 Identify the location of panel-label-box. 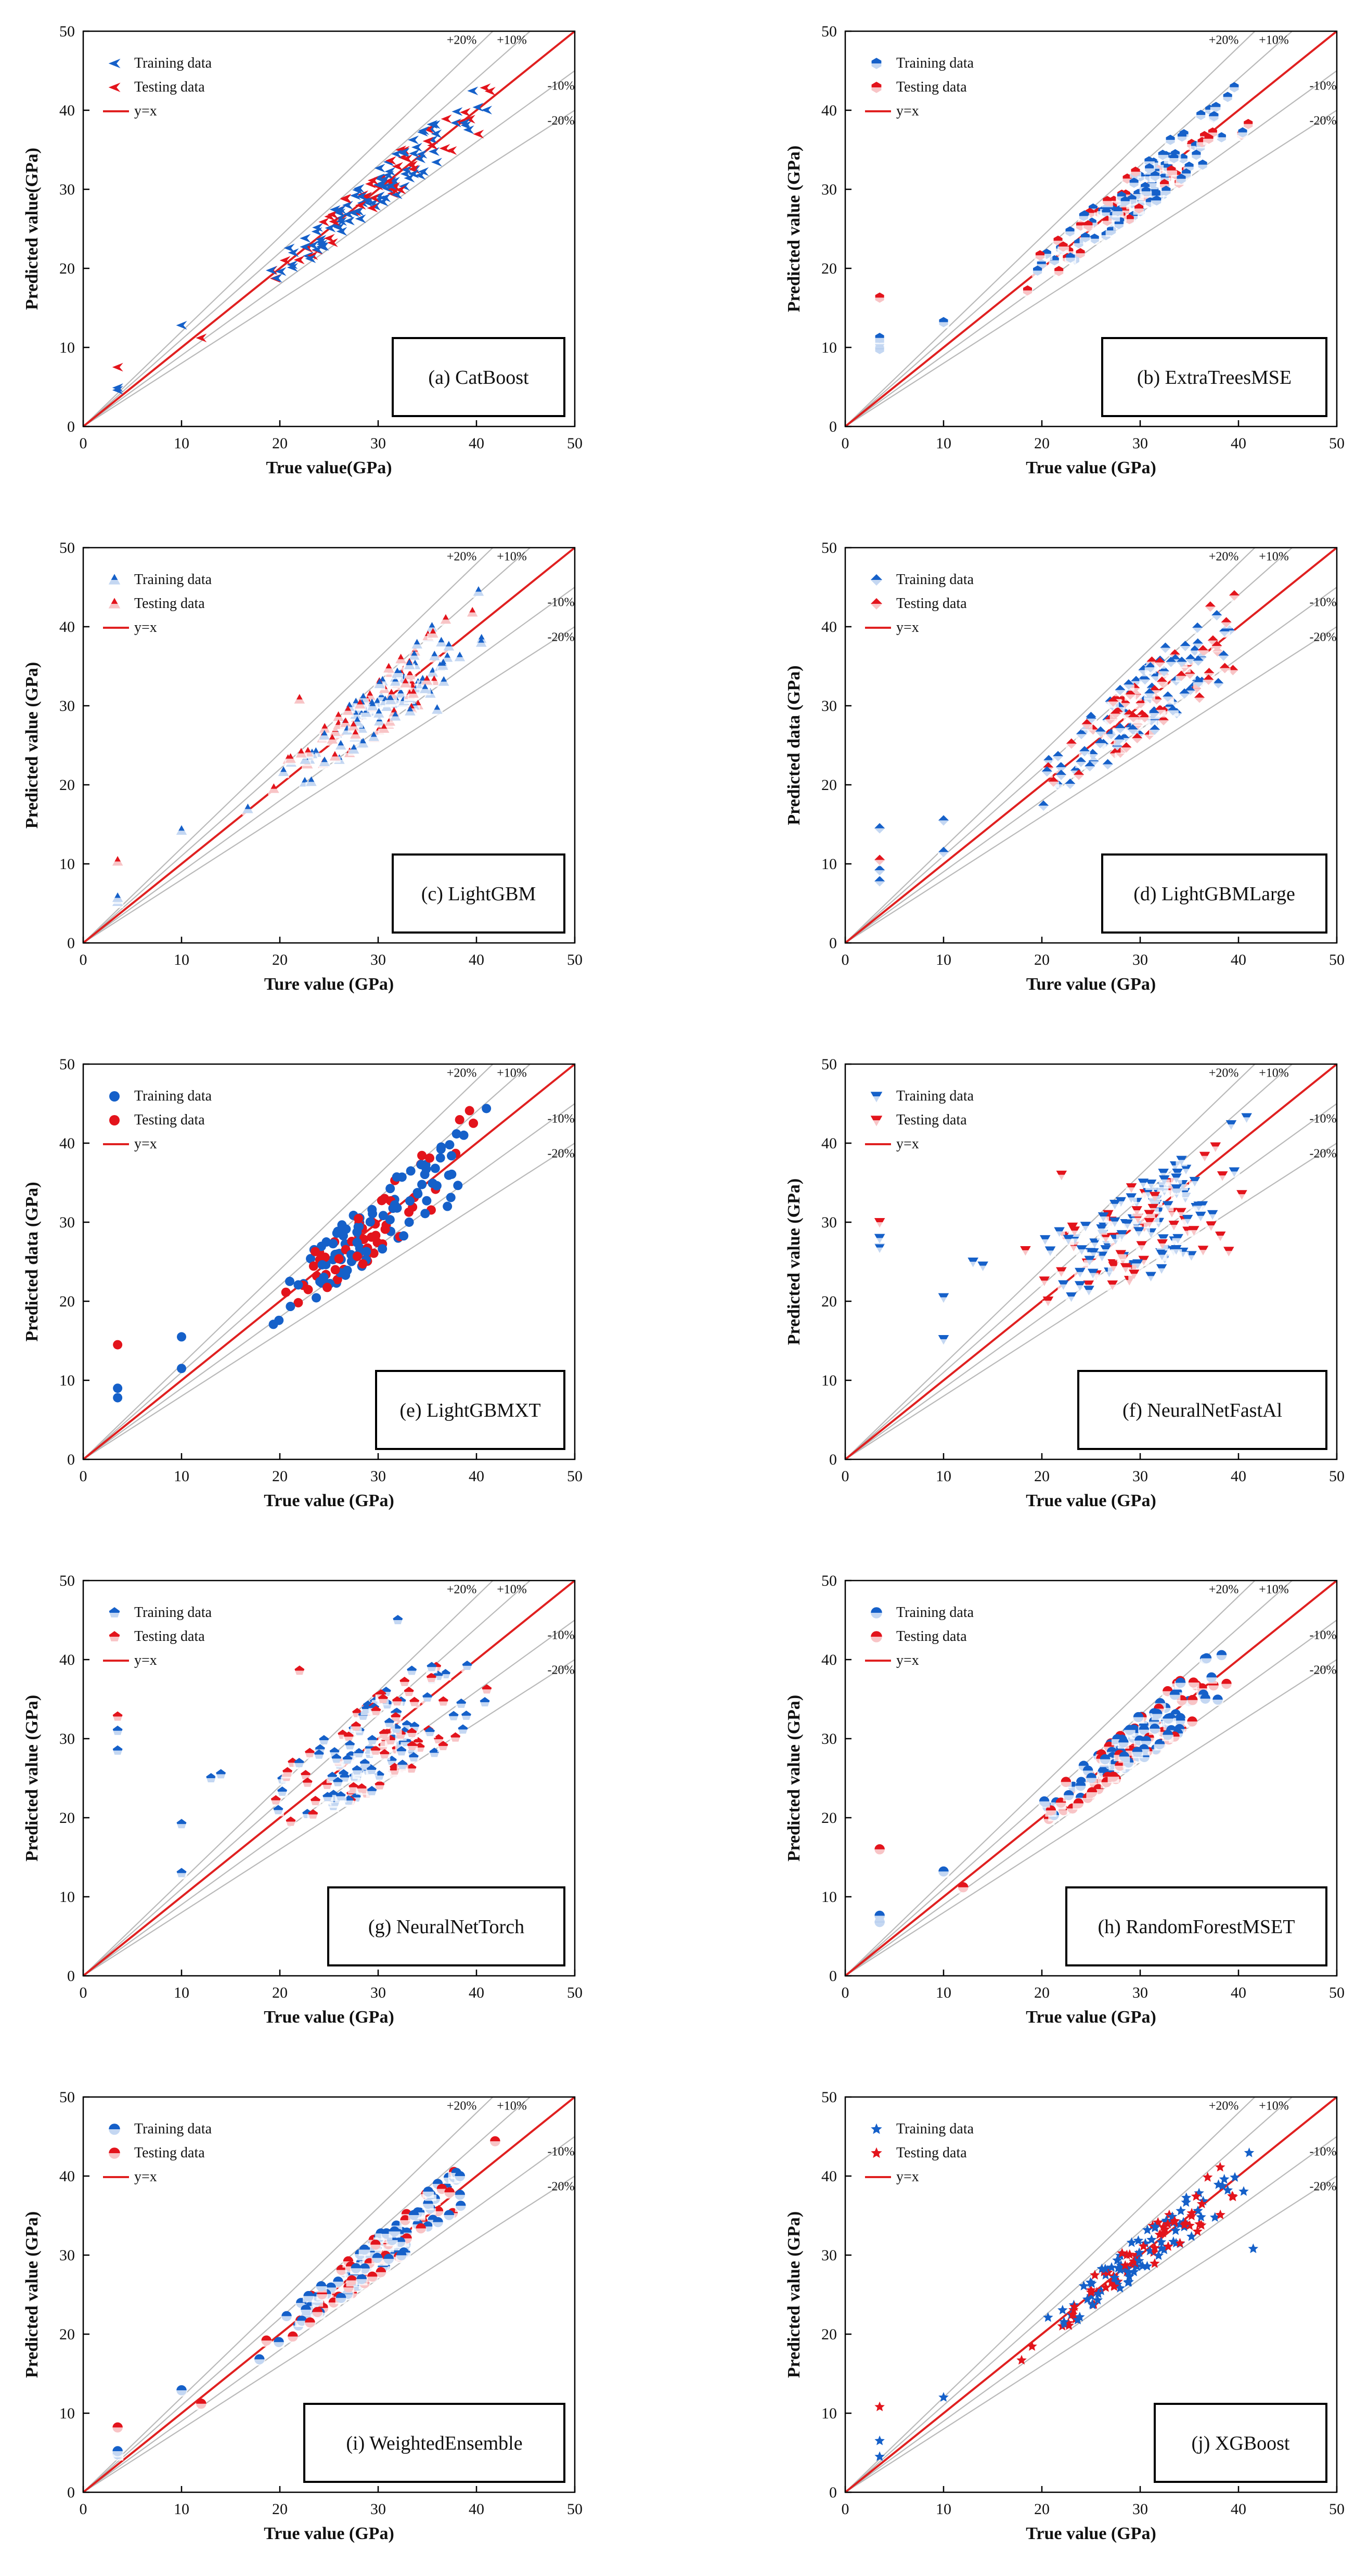
(1240, 2443).